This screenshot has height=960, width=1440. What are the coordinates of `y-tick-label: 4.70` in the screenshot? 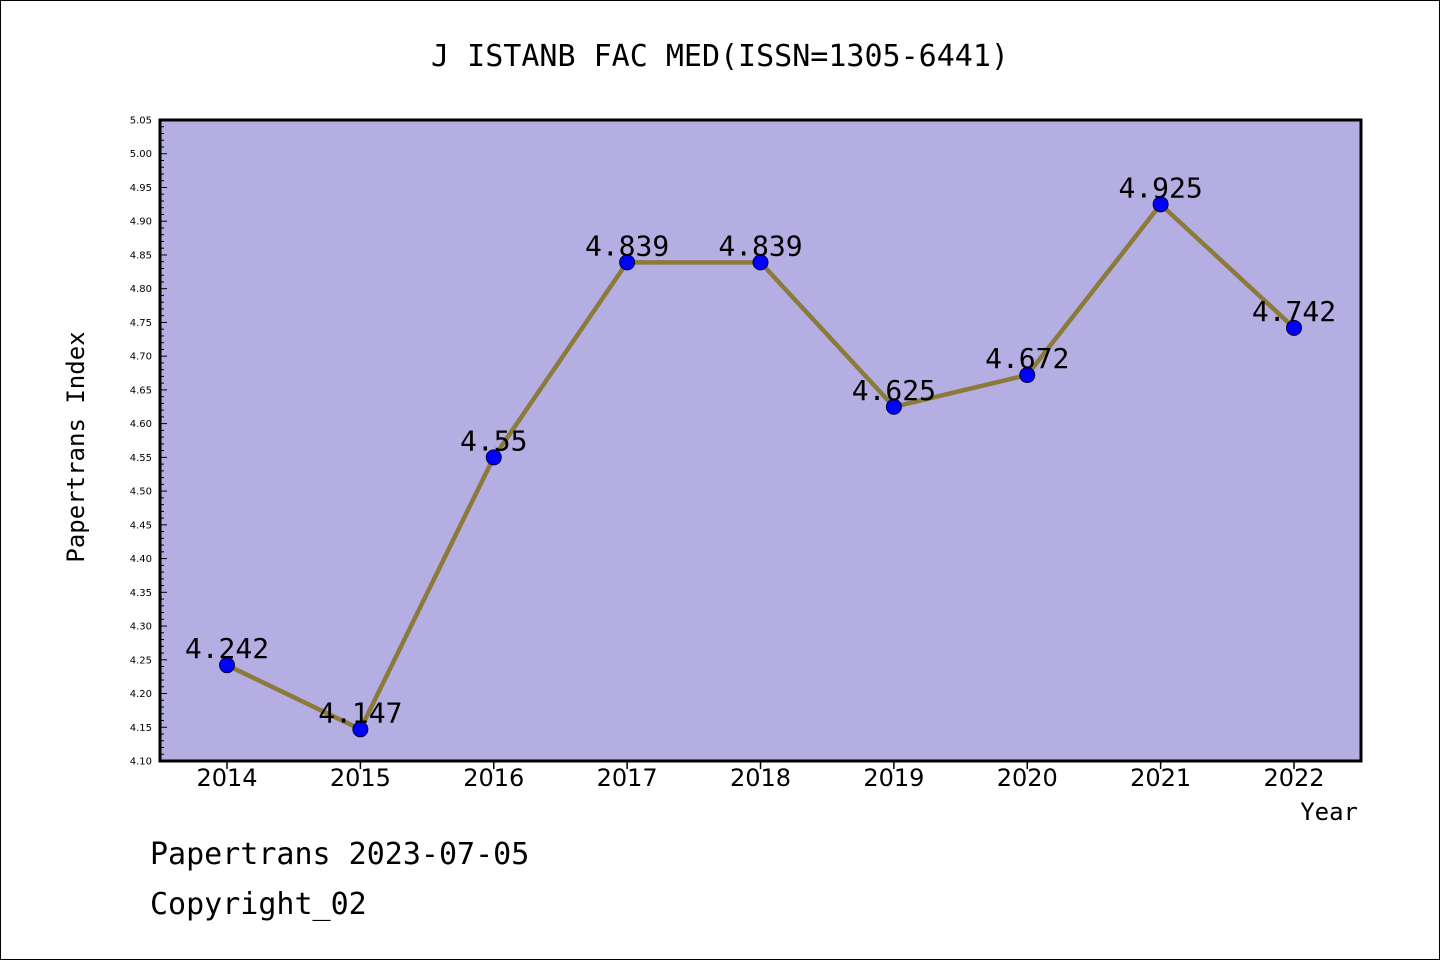 It's located at (141, 357).